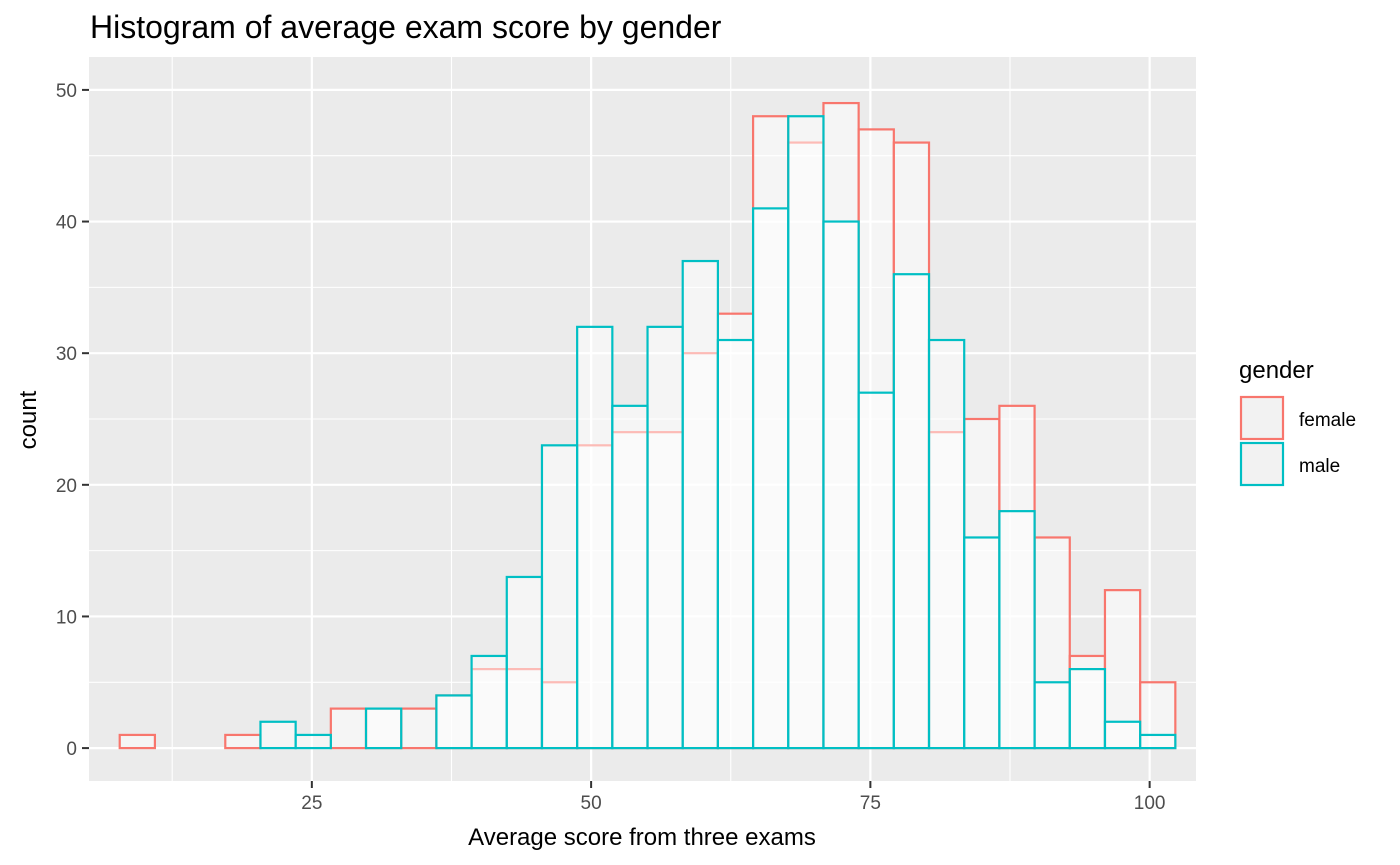  What do you see at coordinates (28, 419) in the screenshot?
I see `y-axis-title: count` at bounding box center [28, 419].